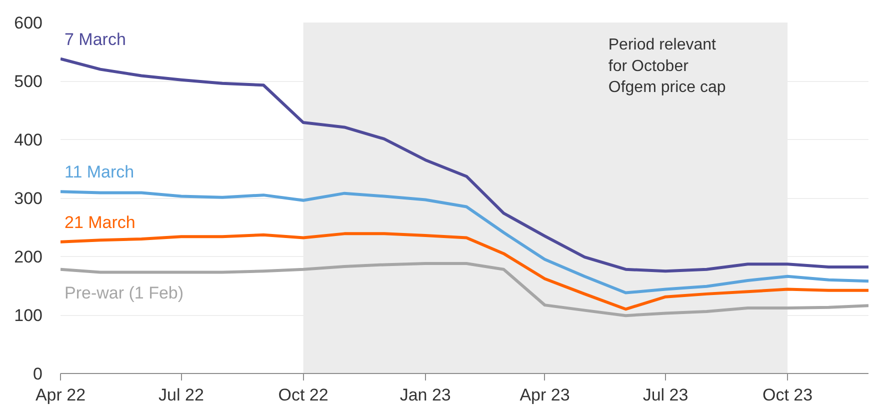 The width and height of the screenshot is (870, 413). I want to click on y-tick-label: 0, so click(38, 374).